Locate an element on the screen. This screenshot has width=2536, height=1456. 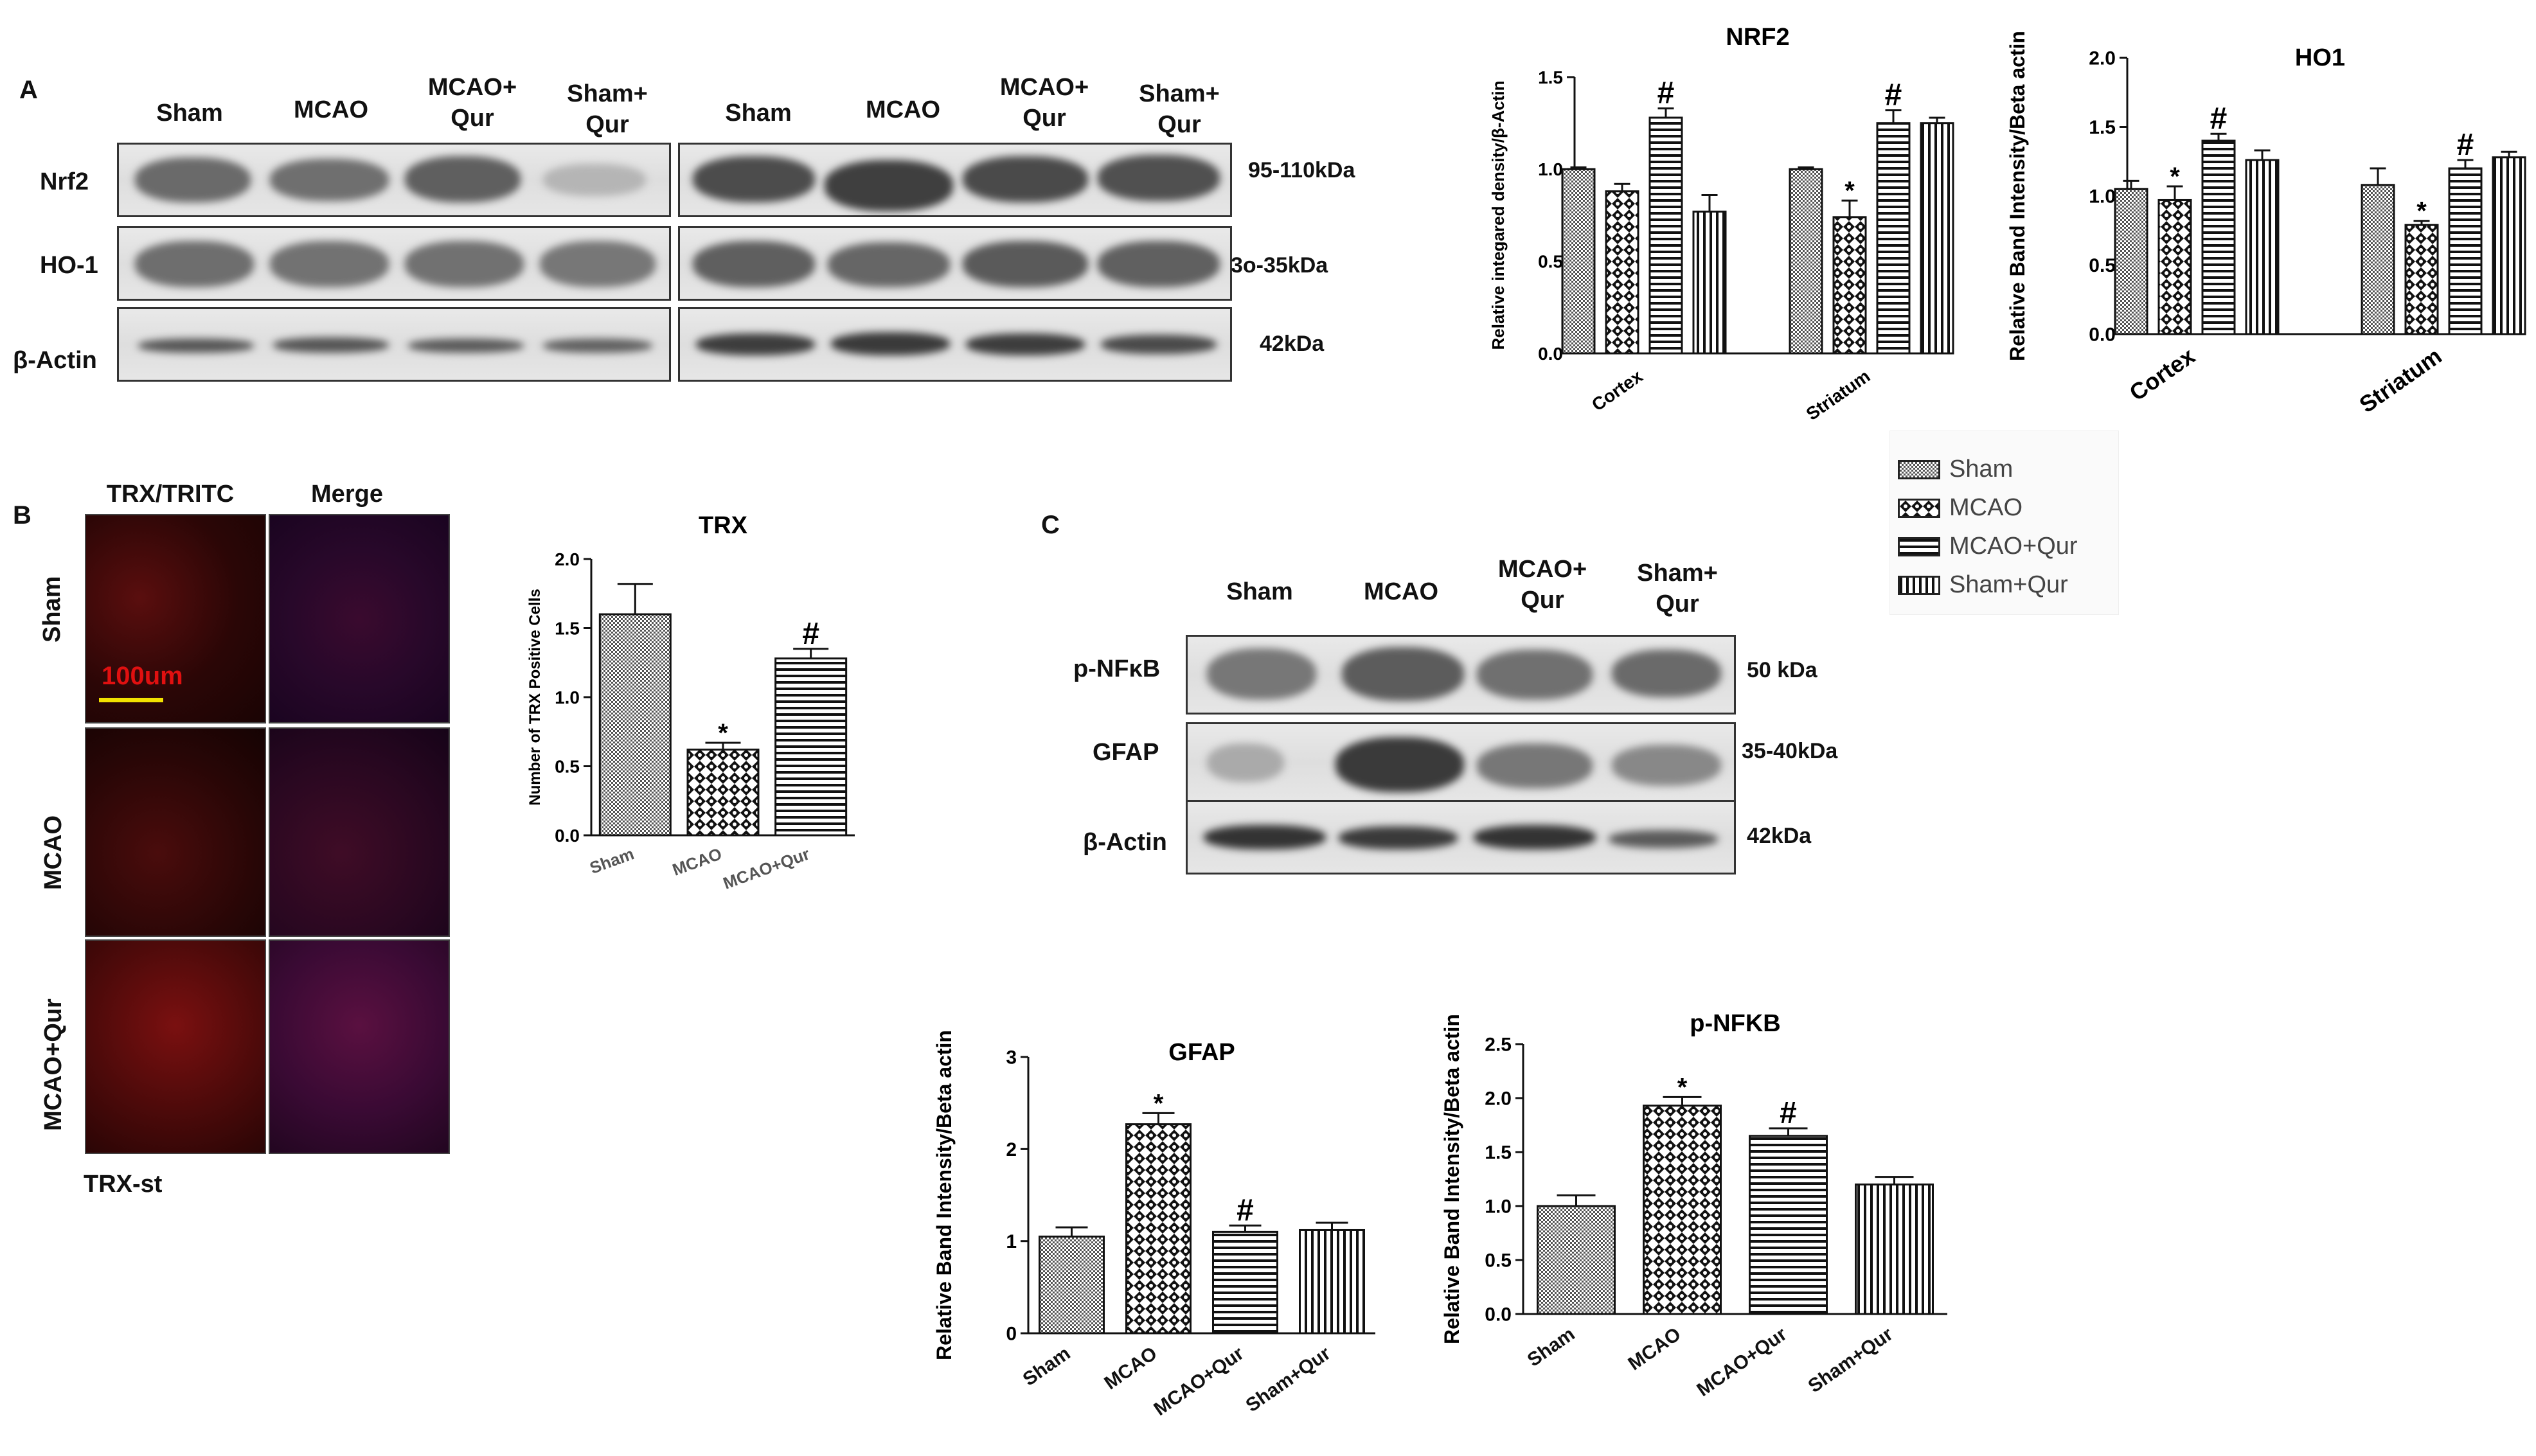
size-label-actin-a: 42kDa is located at coordinates (1292, 344).